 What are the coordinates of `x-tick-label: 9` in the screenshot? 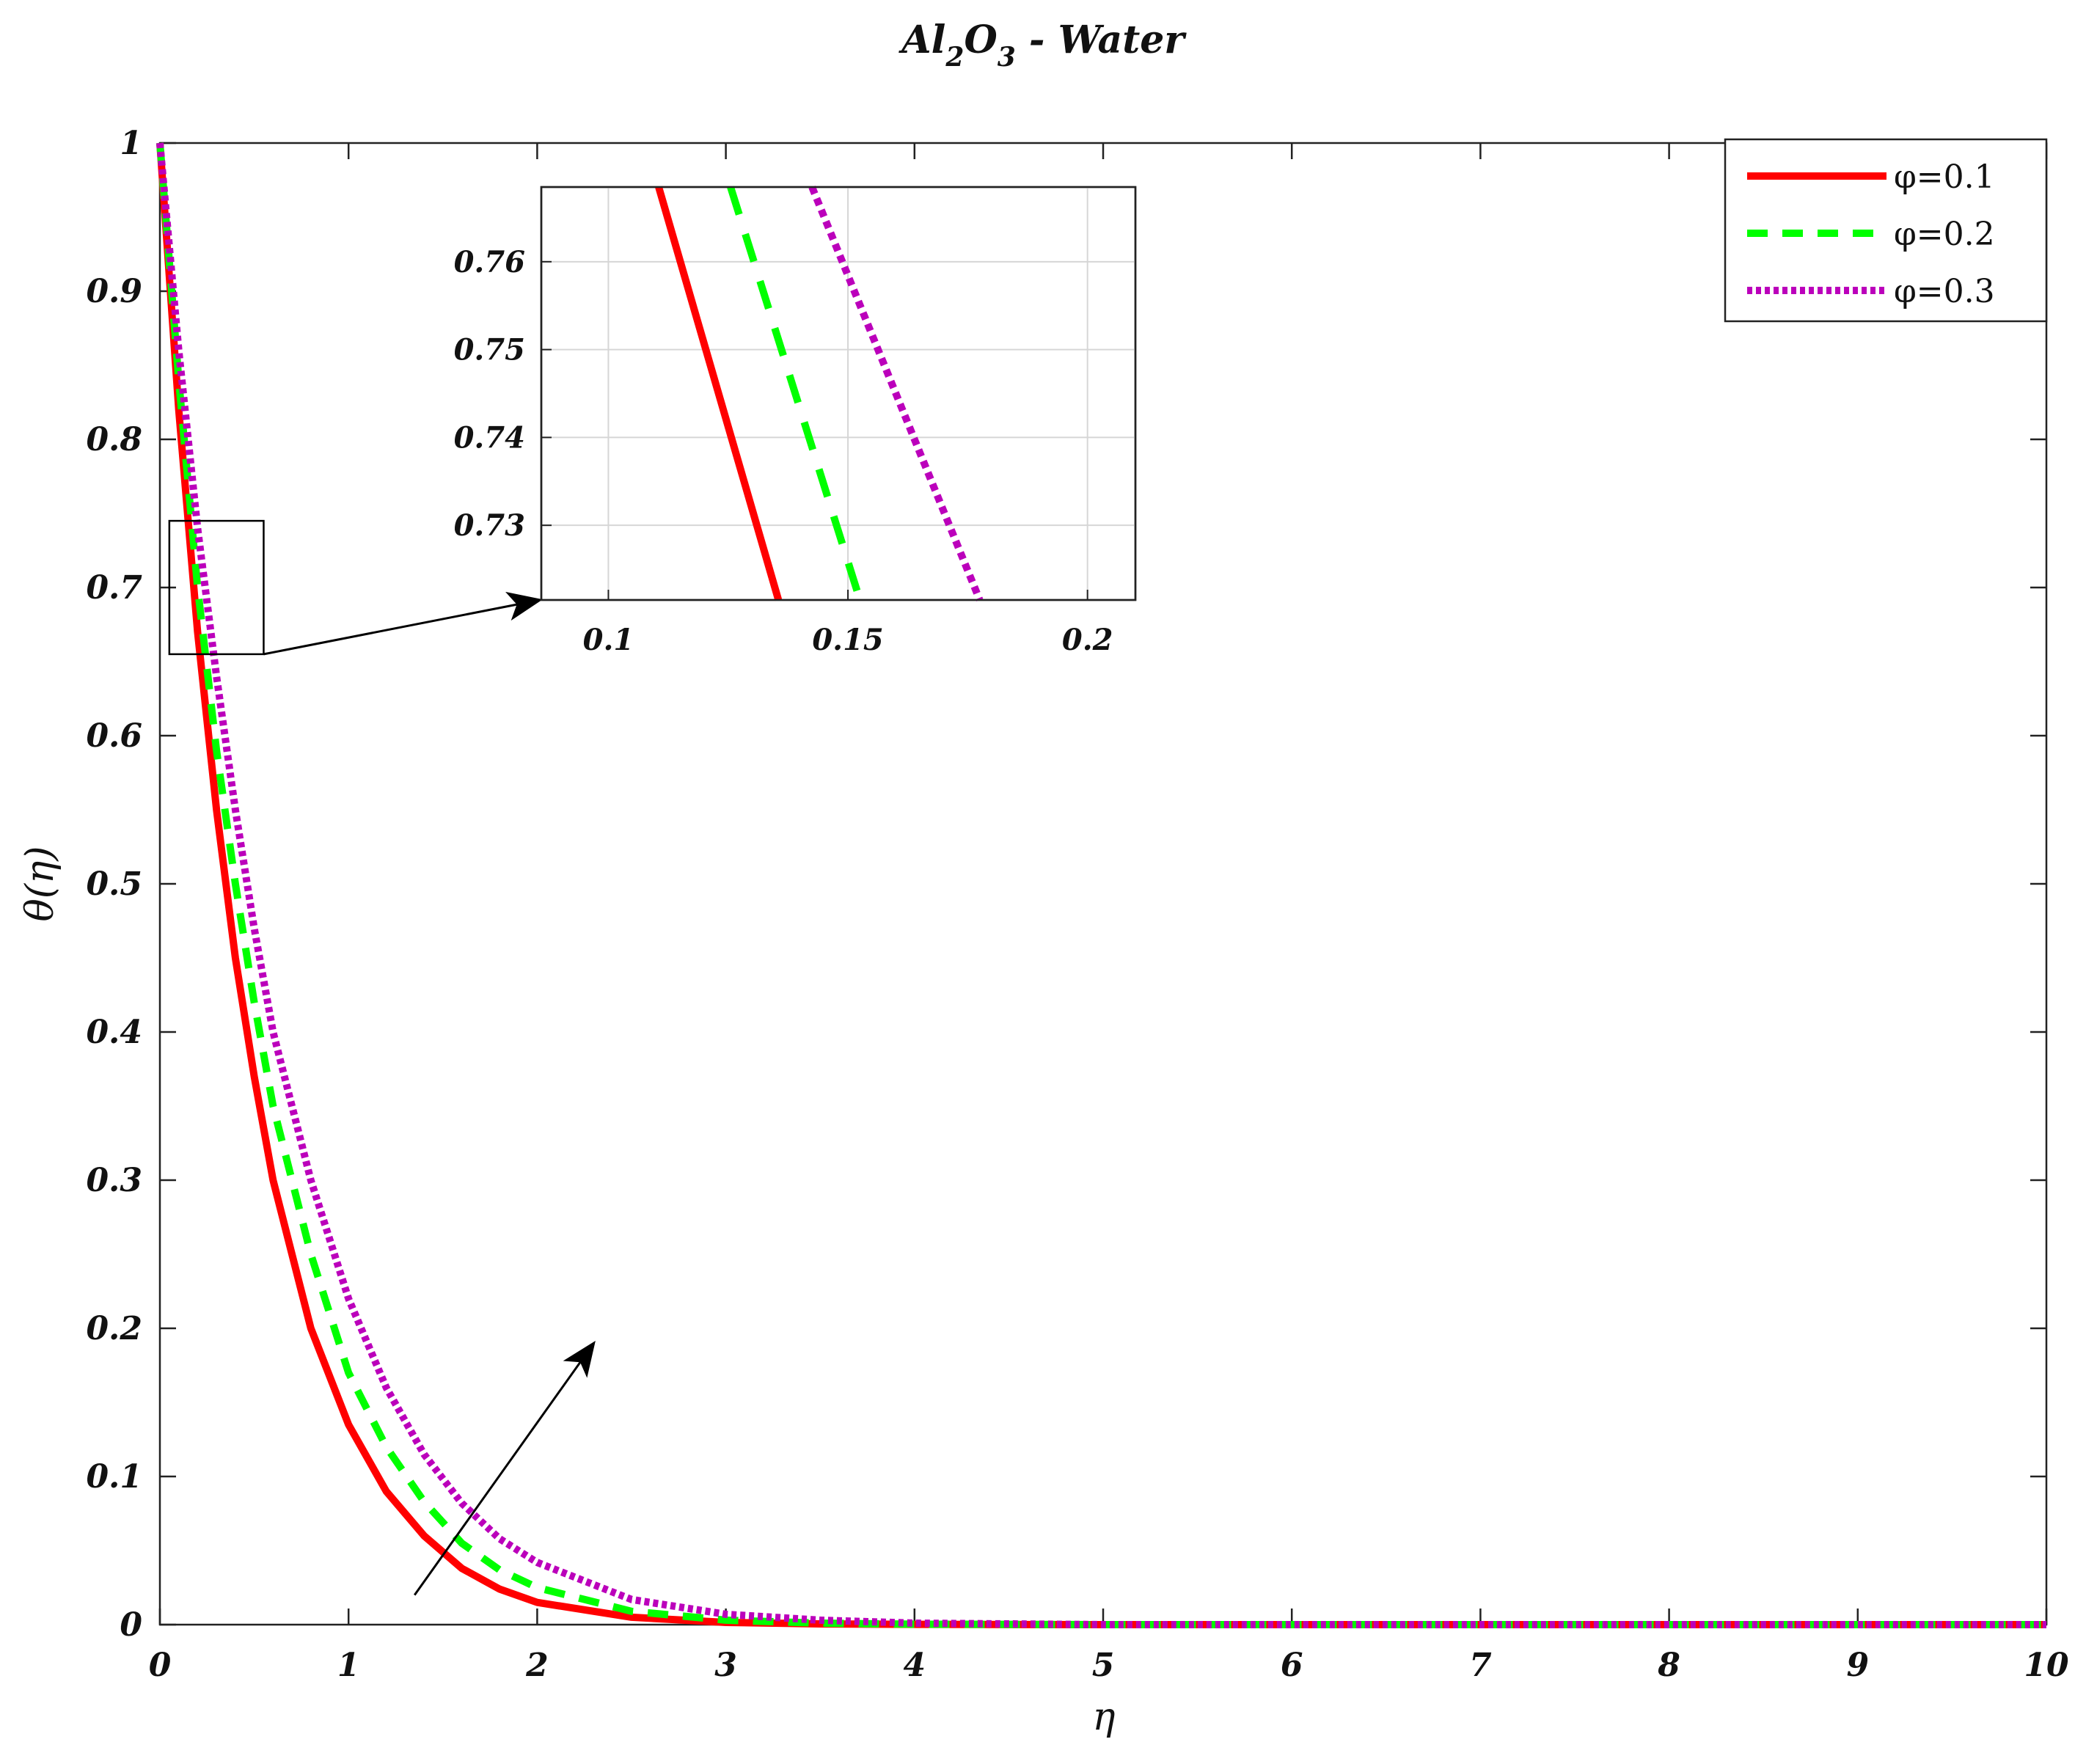 It's located at (1857, 1666).